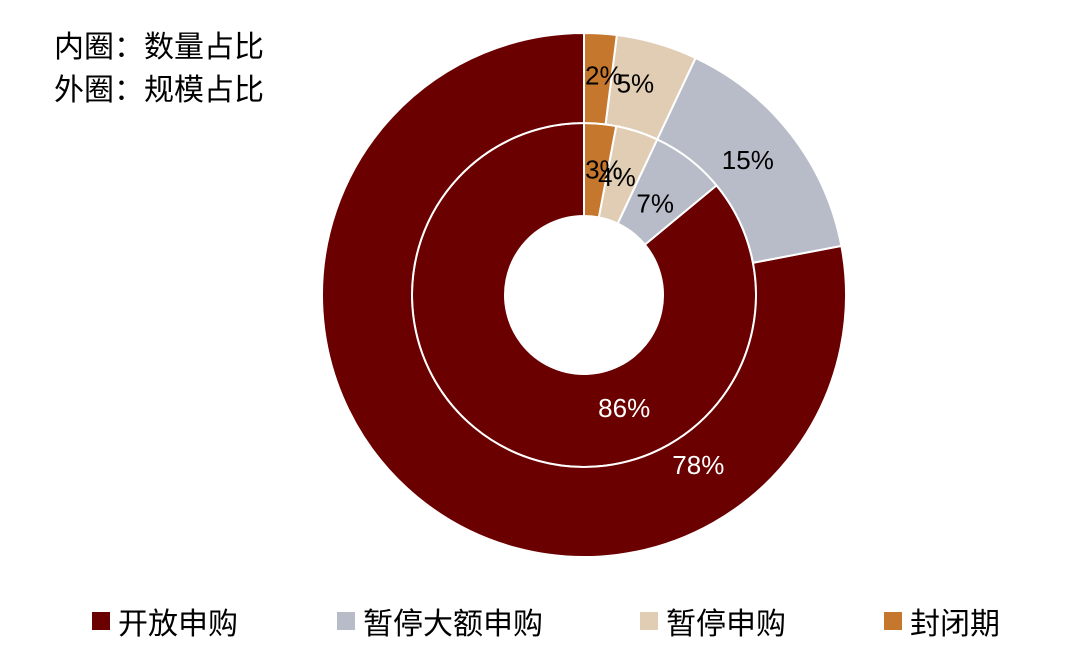  Describe the element at coordinates (617, 177) in the screenshot. I see `inner-label-suspended: 4%` at that location.